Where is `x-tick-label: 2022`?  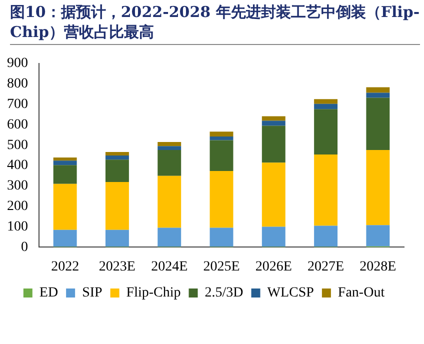
x-tick-label: 2022 is located at coordinates (65, 266).